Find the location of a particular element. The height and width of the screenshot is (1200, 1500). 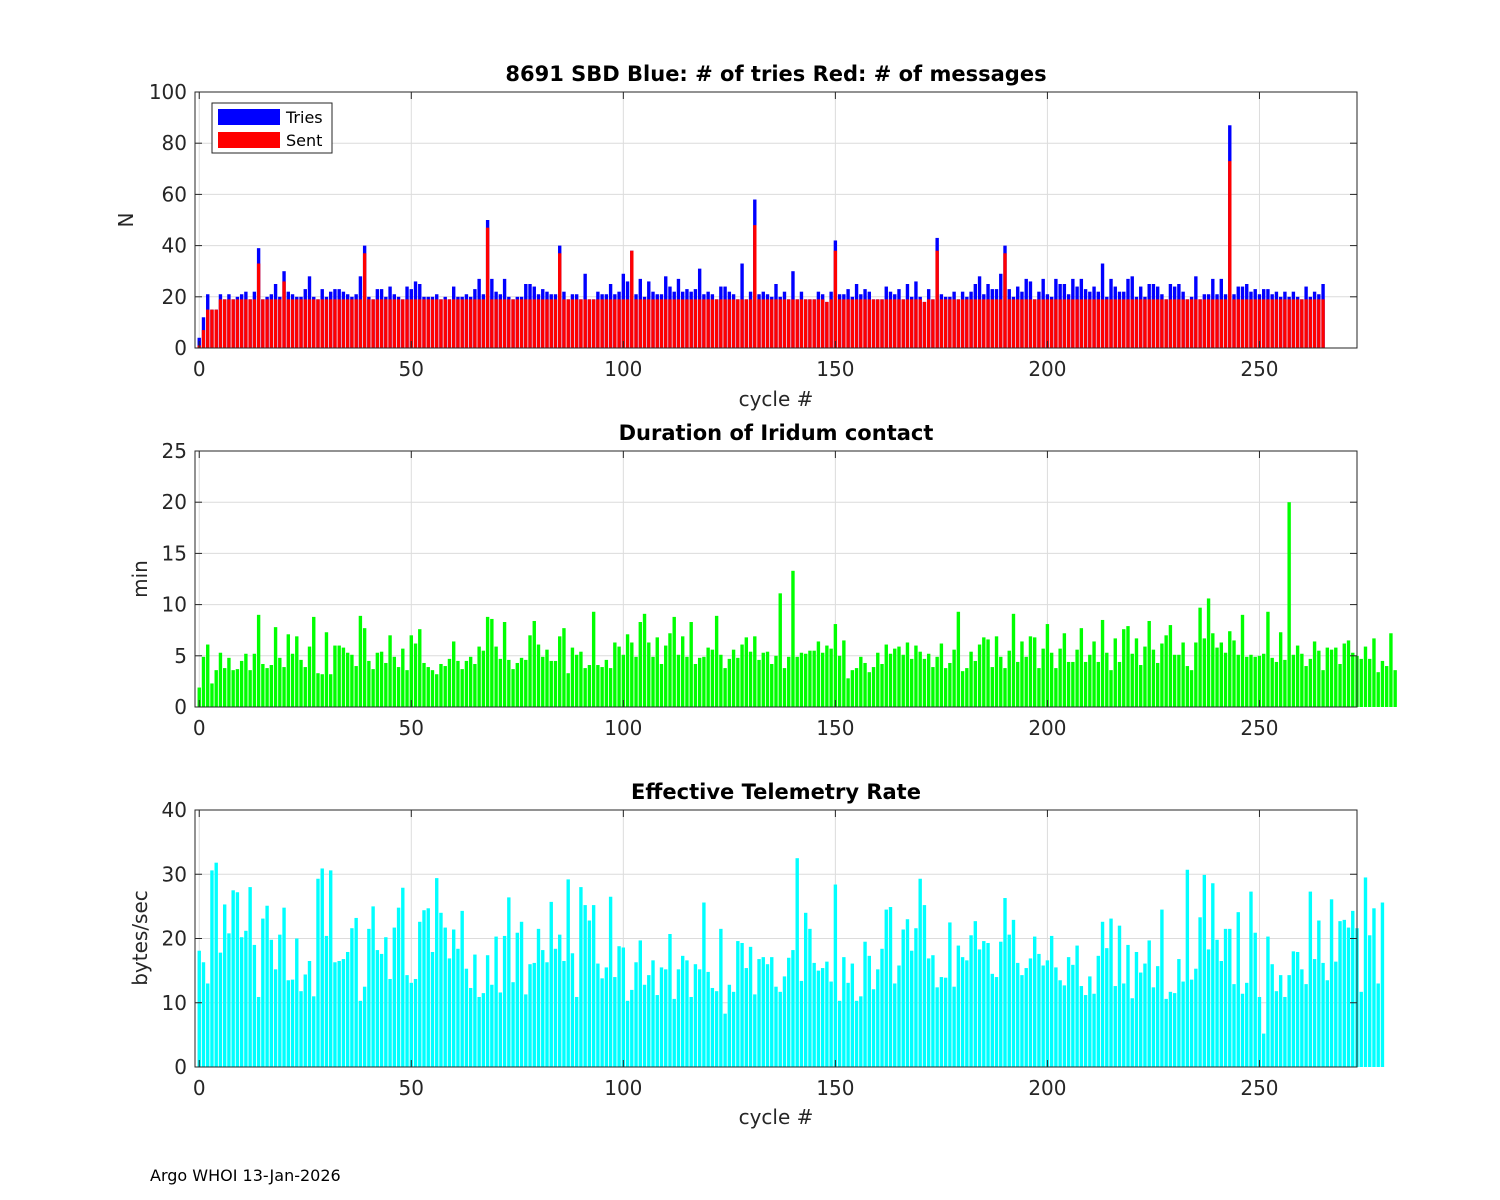

x-tick-label: 200 is located at coordinates (1047, 369).